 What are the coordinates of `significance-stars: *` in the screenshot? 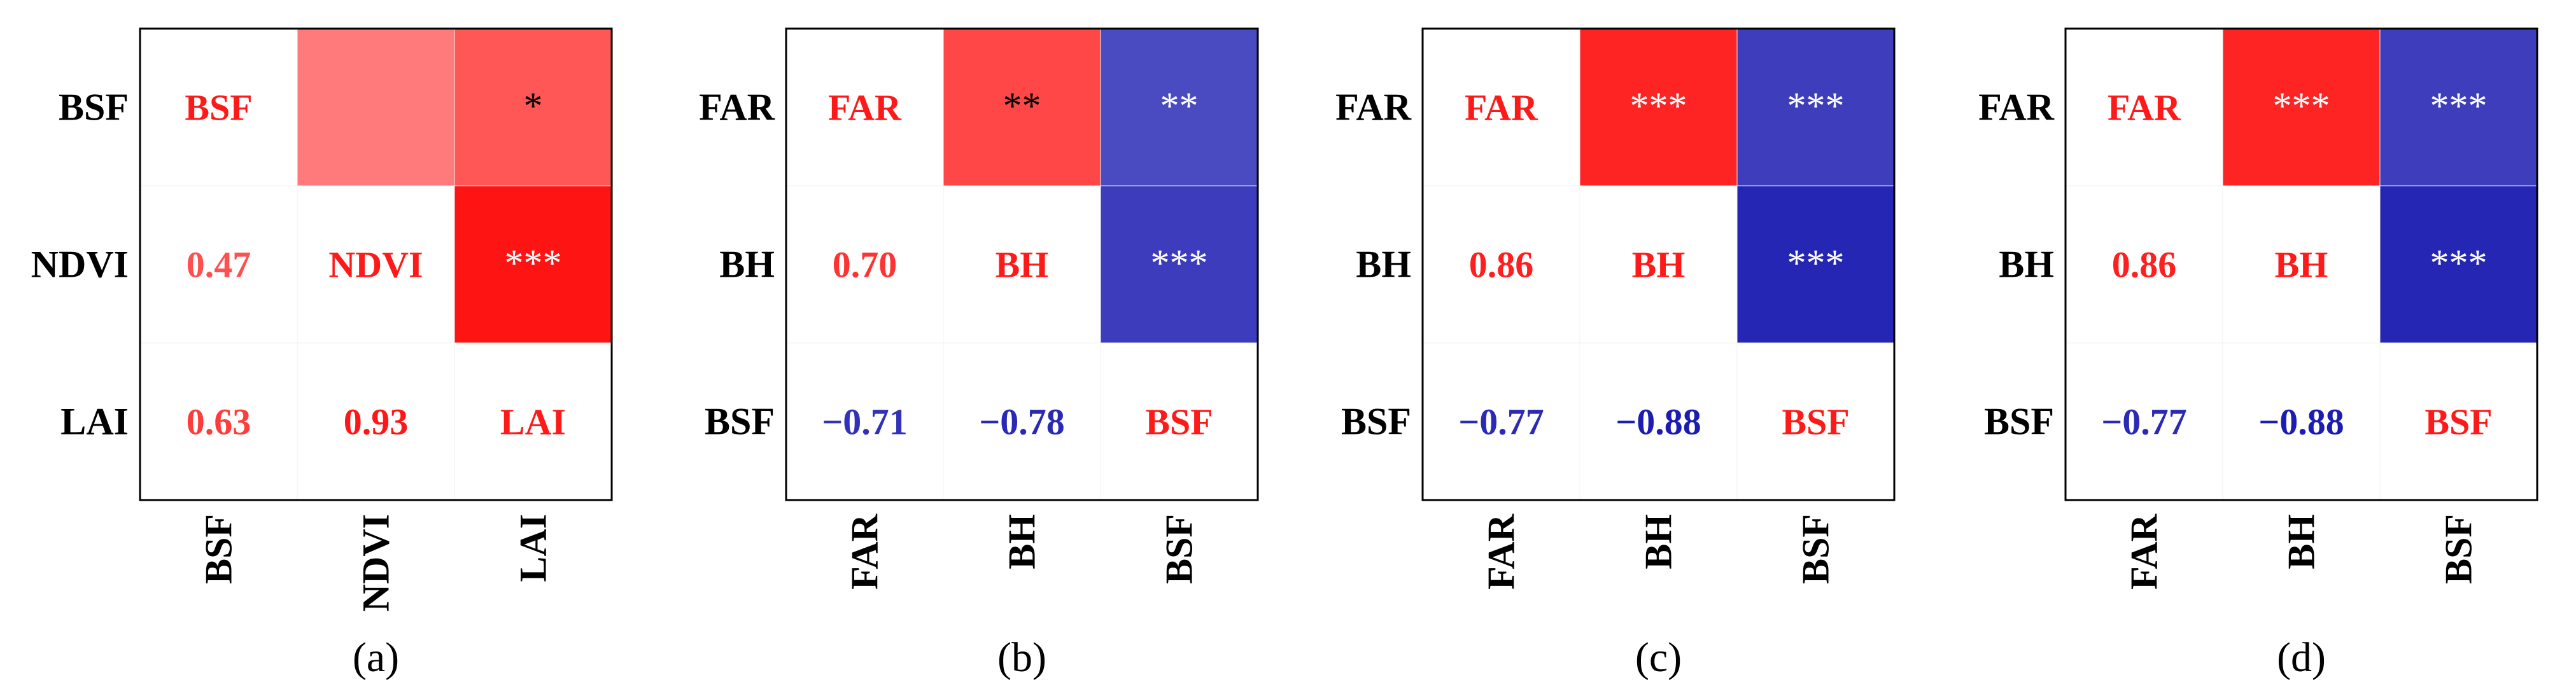 It's located at (534, 106).